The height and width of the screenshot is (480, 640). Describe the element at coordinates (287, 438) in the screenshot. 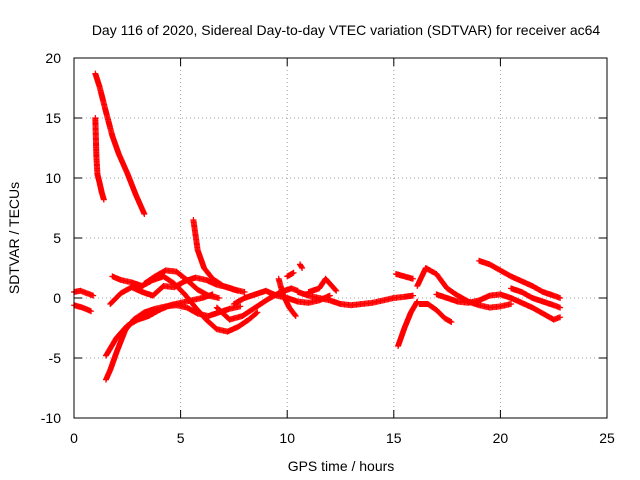

I see `x-tick-label: 10` at that location.